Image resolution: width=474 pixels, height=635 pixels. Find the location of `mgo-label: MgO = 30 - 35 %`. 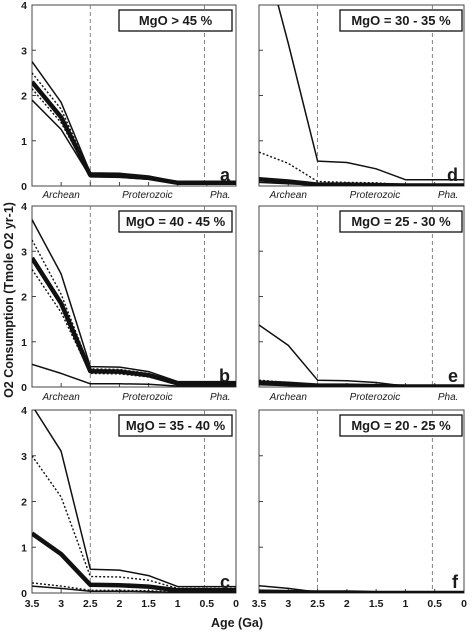

mgo-label: MgO = 30 - 35 % is located at coordinates (401, 20).